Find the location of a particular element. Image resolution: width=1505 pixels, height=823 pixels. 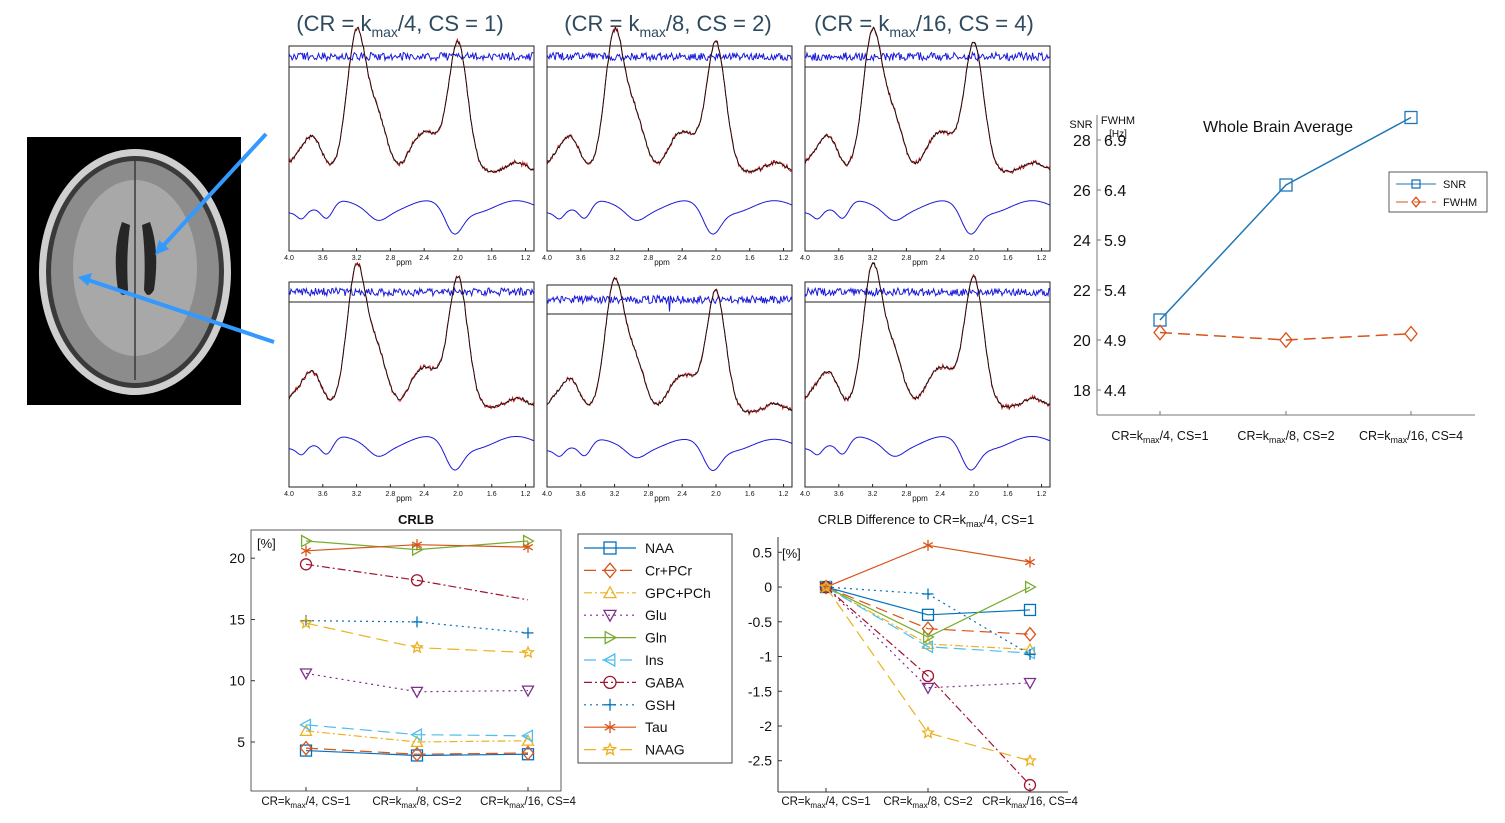

lateral-ventricle-right is located at coordinates (149, 258).